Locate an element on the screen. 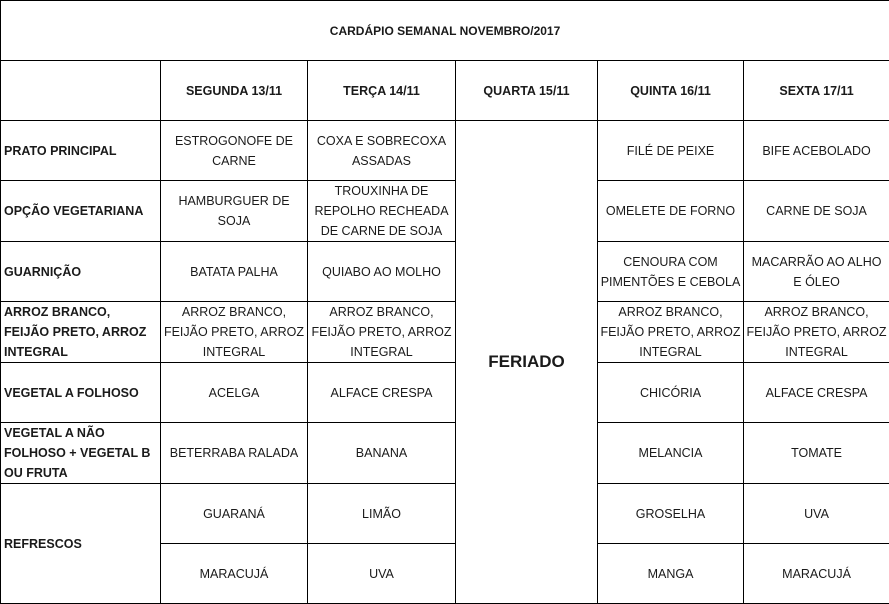 The width and height of the screenshot is (889, 604). menu-cell: QUIABO AO MOLHO is located at coordinates (382, 272).